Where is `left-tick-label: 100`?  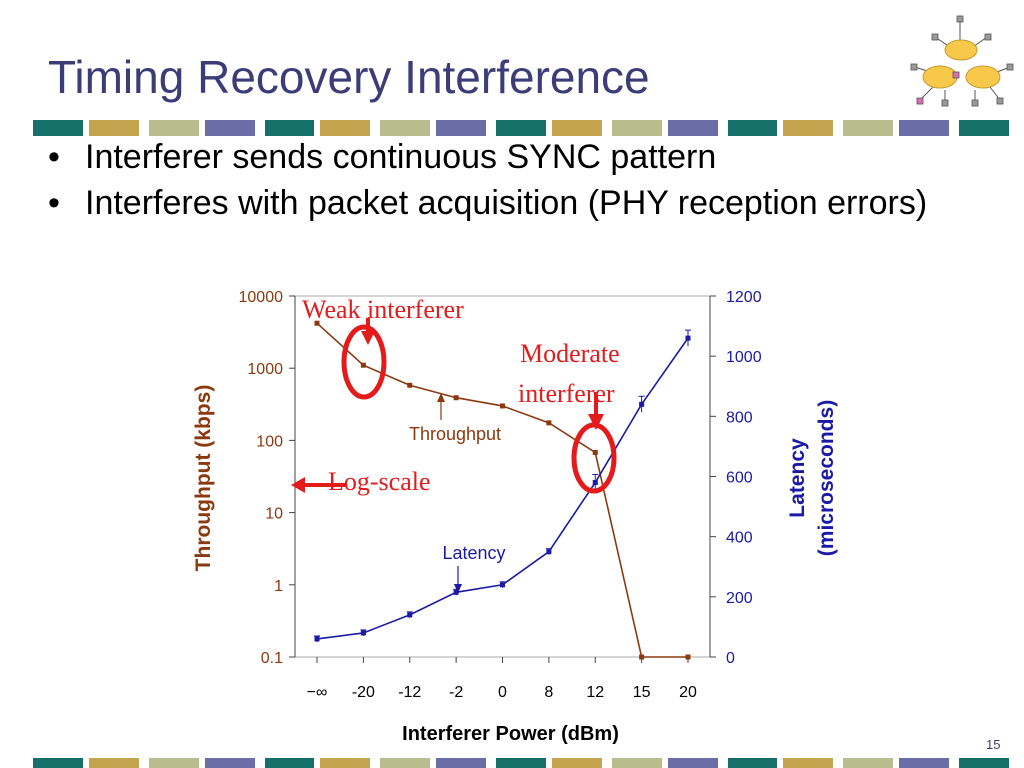
left-tick-label: 100 is located at coordinates (269, 441).